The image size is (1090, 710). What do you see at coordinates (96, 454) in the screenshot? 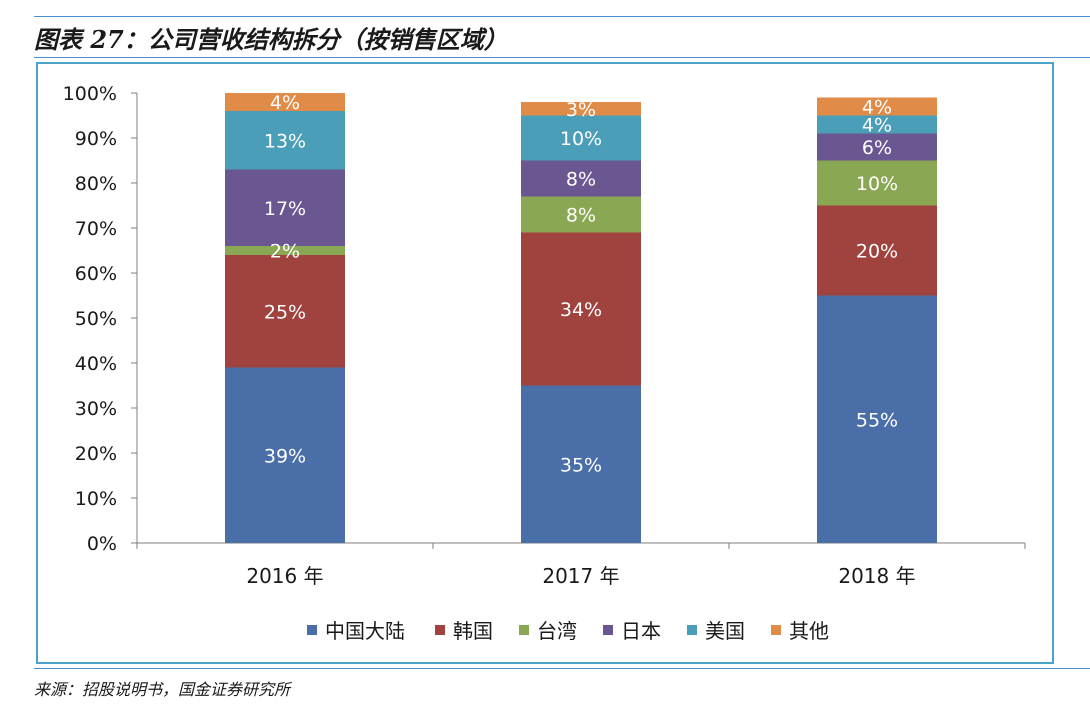
I see `y-tick-label: 20%` at bounding box center [96, 454].